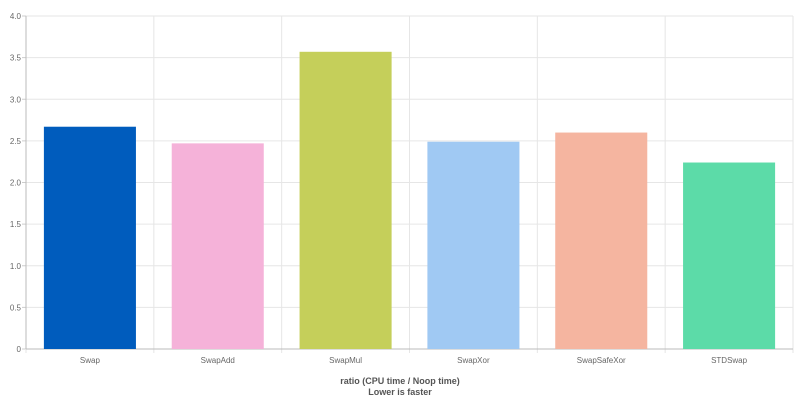 The image size is (800, 406). Describe the element at coordinates (16, 99) in the screenshot. I see `y-tick-label: 3.0` at that location.